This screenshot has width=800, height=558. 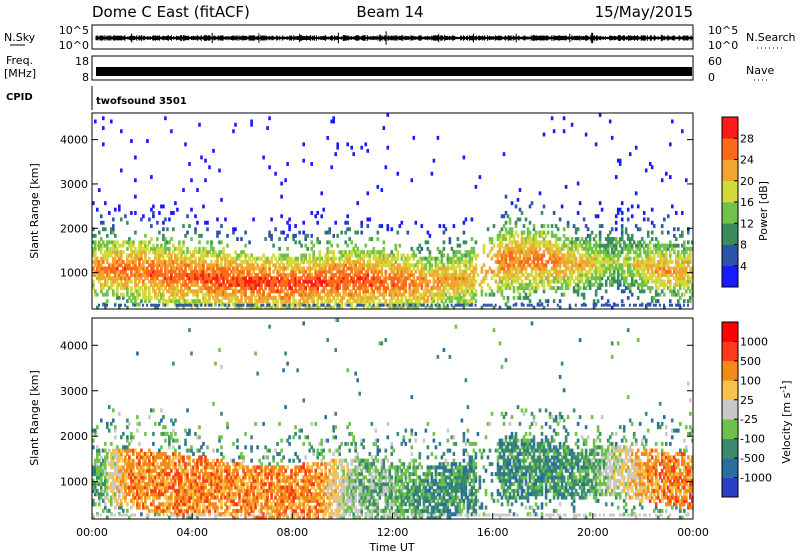 I want to click on nsearch-tick-top: 10^5, so click(x=723, y=30).